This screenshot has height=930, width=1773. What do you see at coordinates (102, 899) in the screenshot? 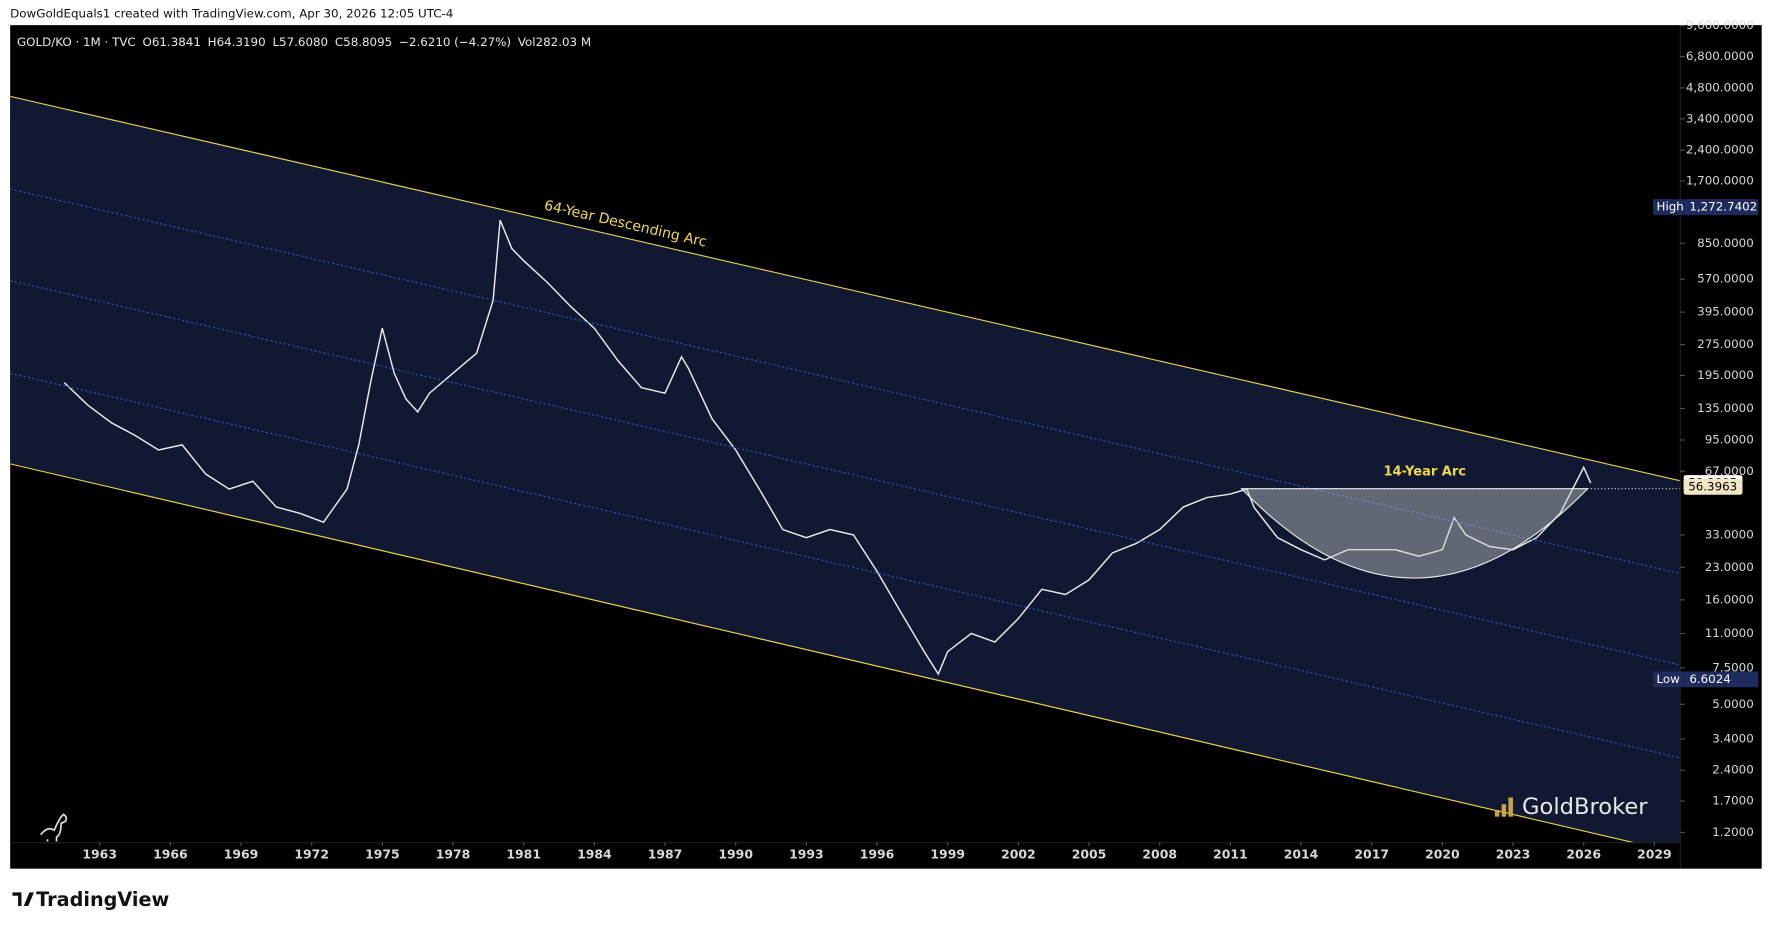
I see `footer-text: TradingView` at bounding box center [102, 899].